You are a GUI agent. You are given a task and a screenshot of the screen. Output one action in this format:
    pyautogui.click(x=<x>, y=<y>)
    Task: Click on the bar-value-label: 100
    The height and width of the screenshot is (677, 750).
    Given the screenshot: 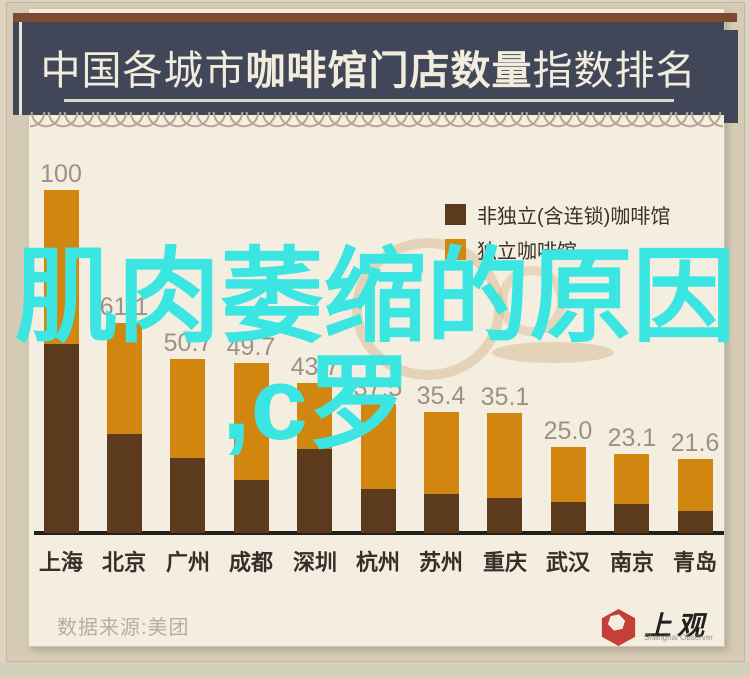 What is the action you would take?
    pyautogui.click(x=61, y=174)
    